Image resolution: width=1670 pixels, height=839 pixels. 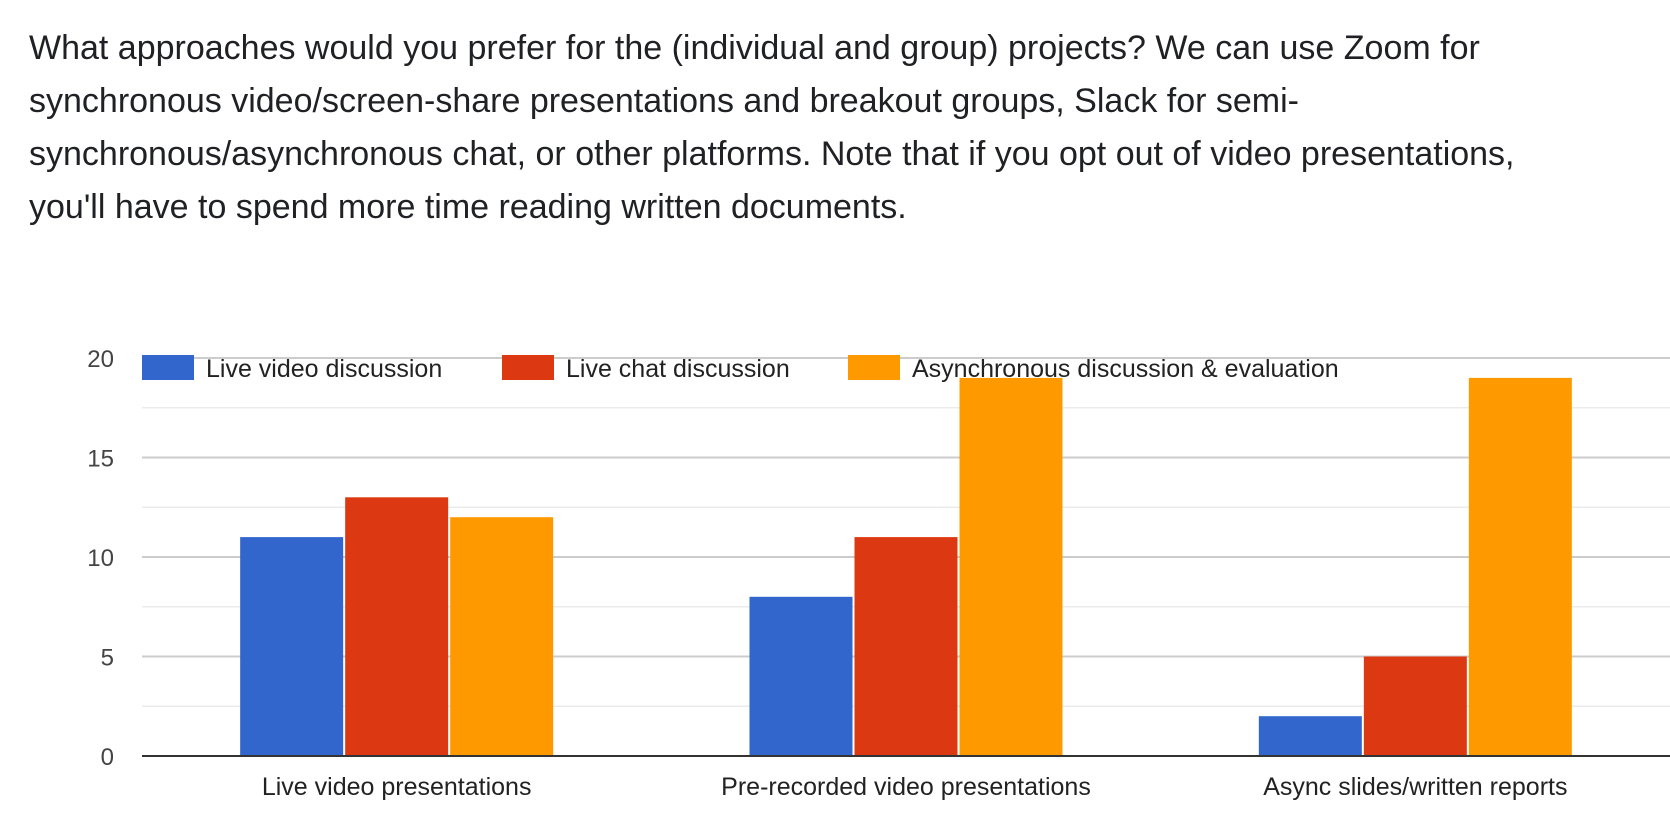 I want to click on x-category-label: Pre-recorded video presentations, so click(x=906, y=787).